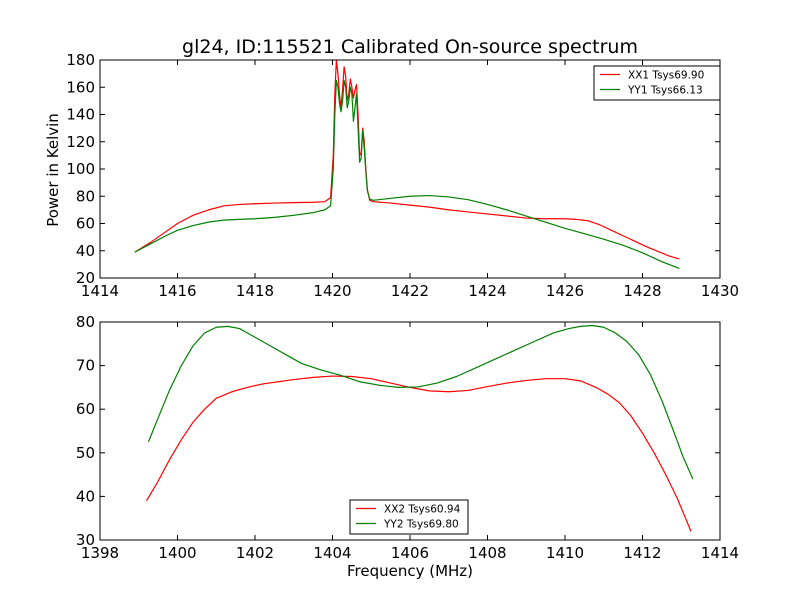  I want to click on y-tick-label: 120, so click(80, 142).